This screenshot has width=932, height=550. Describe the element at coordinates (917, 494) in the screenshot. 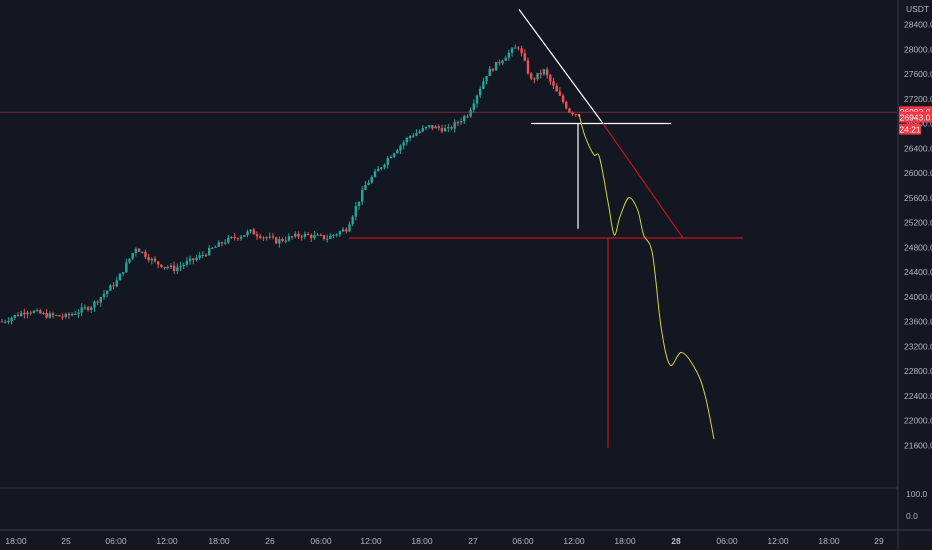

I see `indicator-tick-label: 100.0` at that location.